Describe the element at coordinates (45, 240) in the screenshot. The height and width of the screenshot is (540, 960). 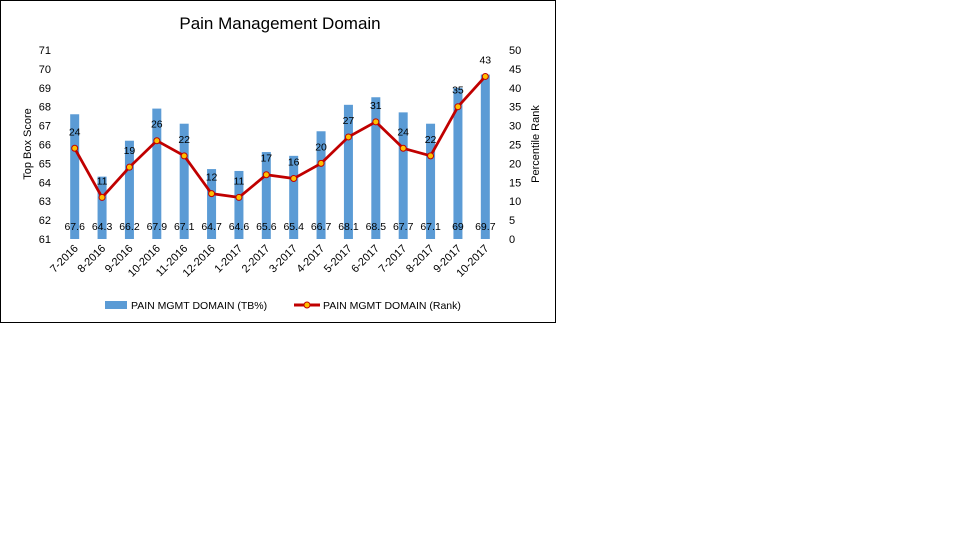
I see `y-tick-label: 61` at that location.